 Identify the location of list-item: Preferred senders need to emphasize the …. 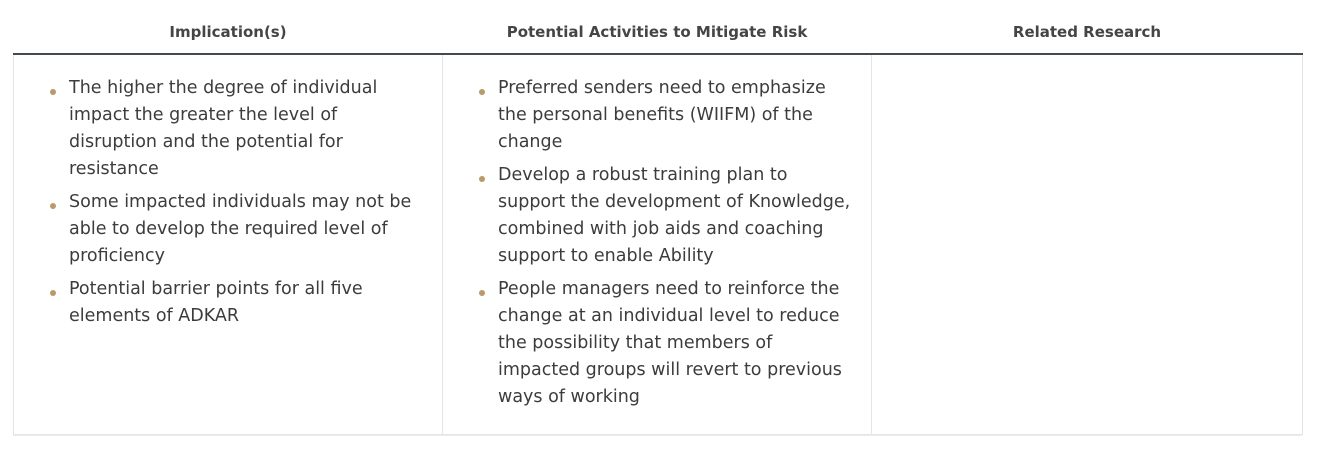
(667, 115).